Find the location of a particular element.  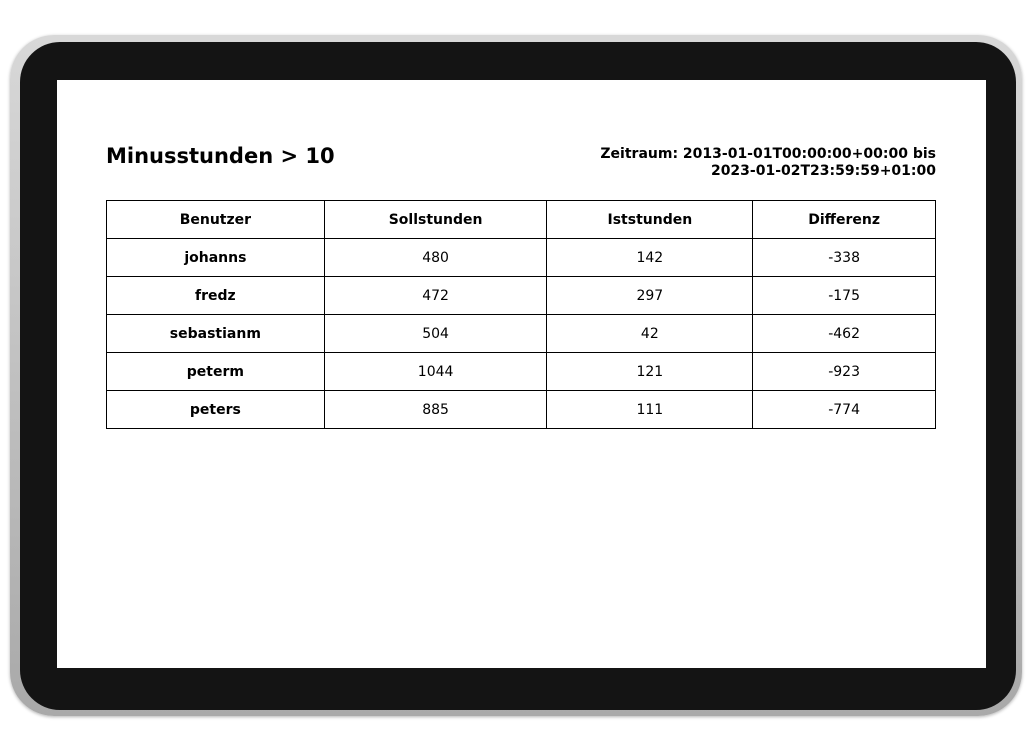

date-range-end: 2023-01-02T23:59:59+01:00 is located at coordinates (823, 171).